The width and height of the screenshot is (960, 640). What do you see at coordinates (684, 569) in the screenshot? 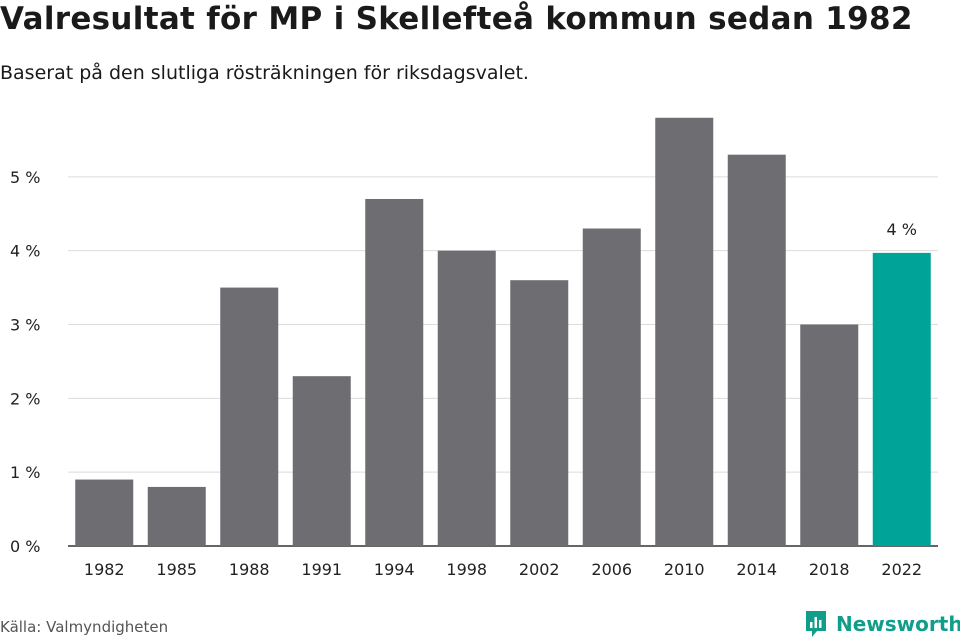
I see `x-tick-label: 2010` at bounding box center [684, 569].